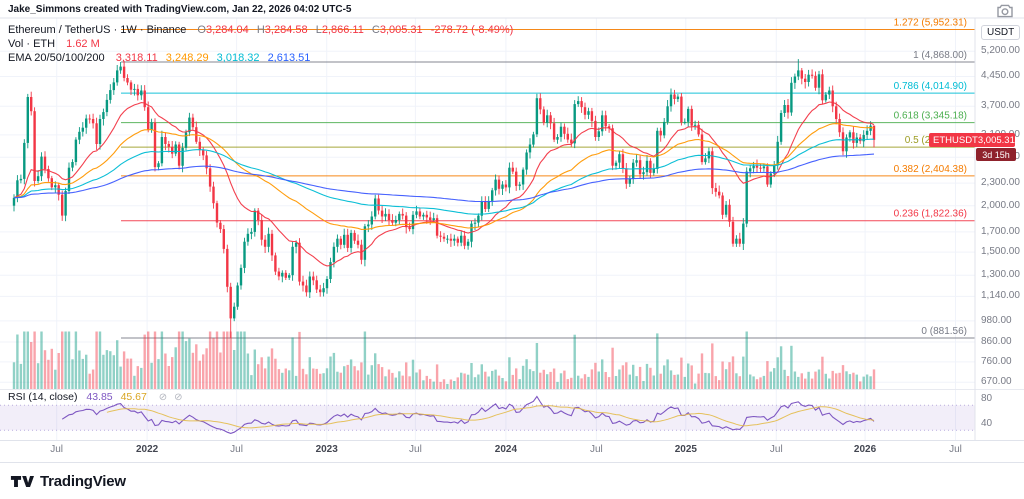 The width and height of the screenshot is (1024, 499). I want to click on price-tick-label: 1,700.00, so click(1000, 231).